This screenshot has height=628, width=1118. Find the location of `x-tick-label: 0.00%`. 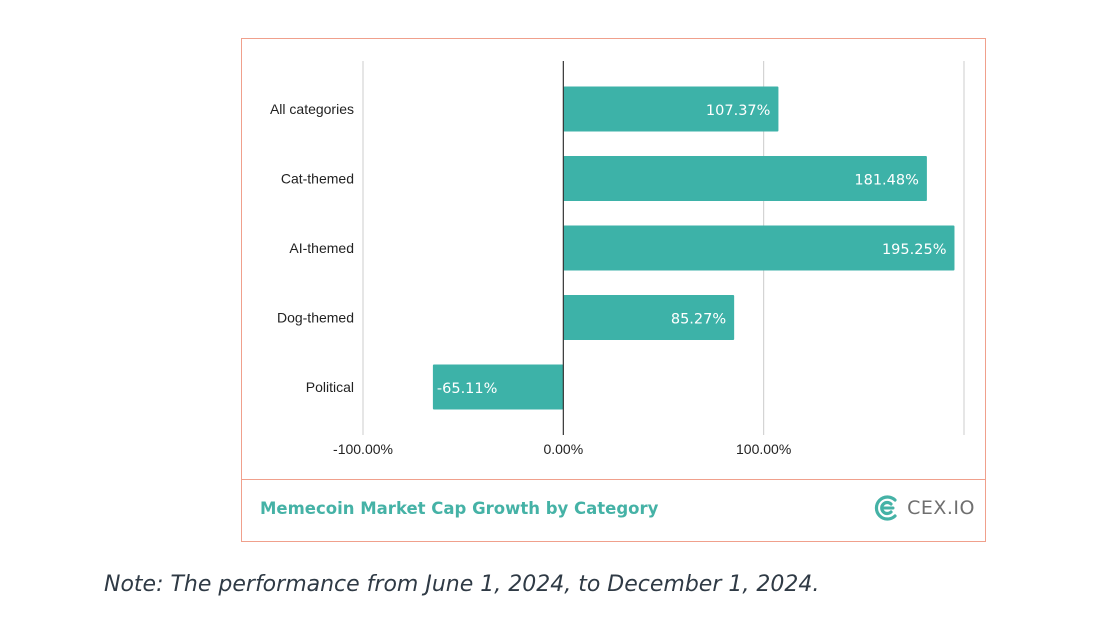

x-tick-label: 0.00% is located at coordinates (563, 449).